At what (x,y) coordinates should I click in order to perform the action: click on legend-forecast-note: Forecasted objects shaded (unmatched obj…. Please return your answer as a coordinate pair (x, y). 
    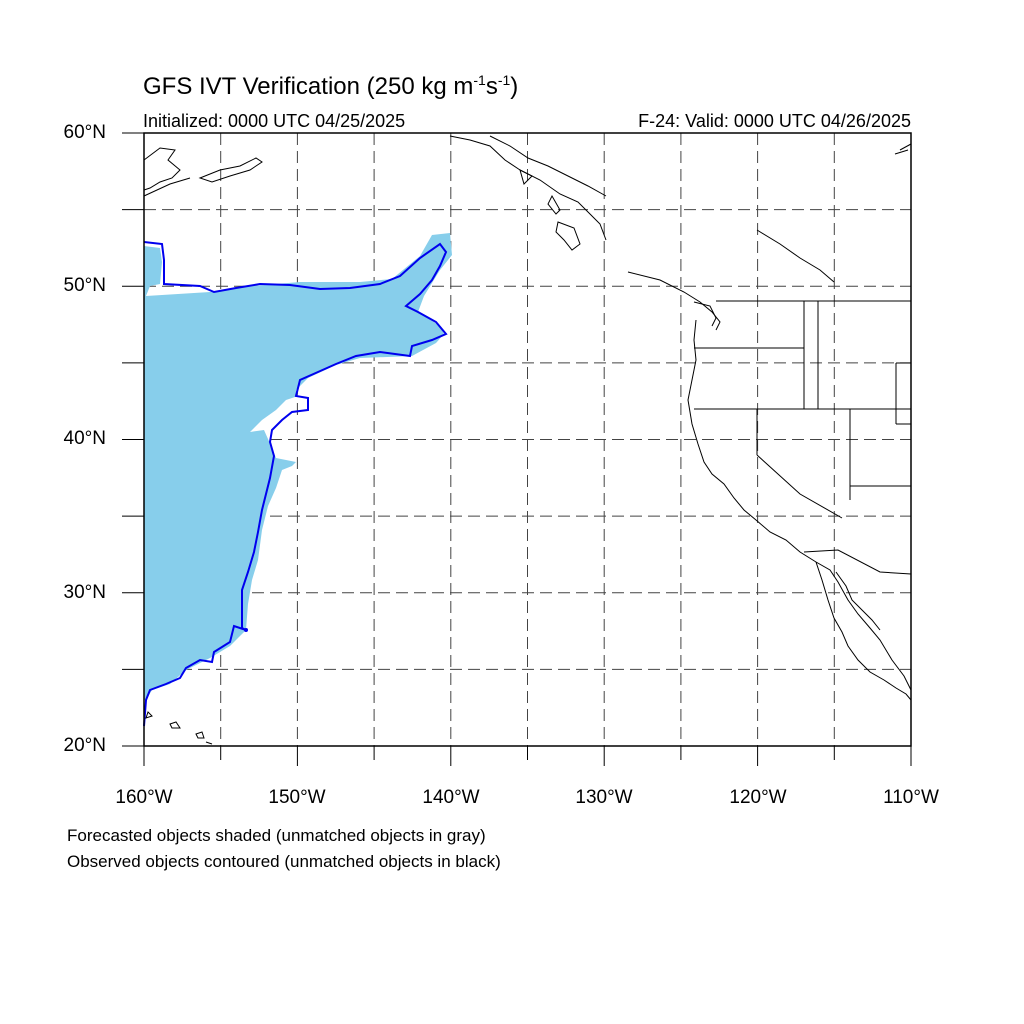
    Looking at the image, I should click on (276, 835).